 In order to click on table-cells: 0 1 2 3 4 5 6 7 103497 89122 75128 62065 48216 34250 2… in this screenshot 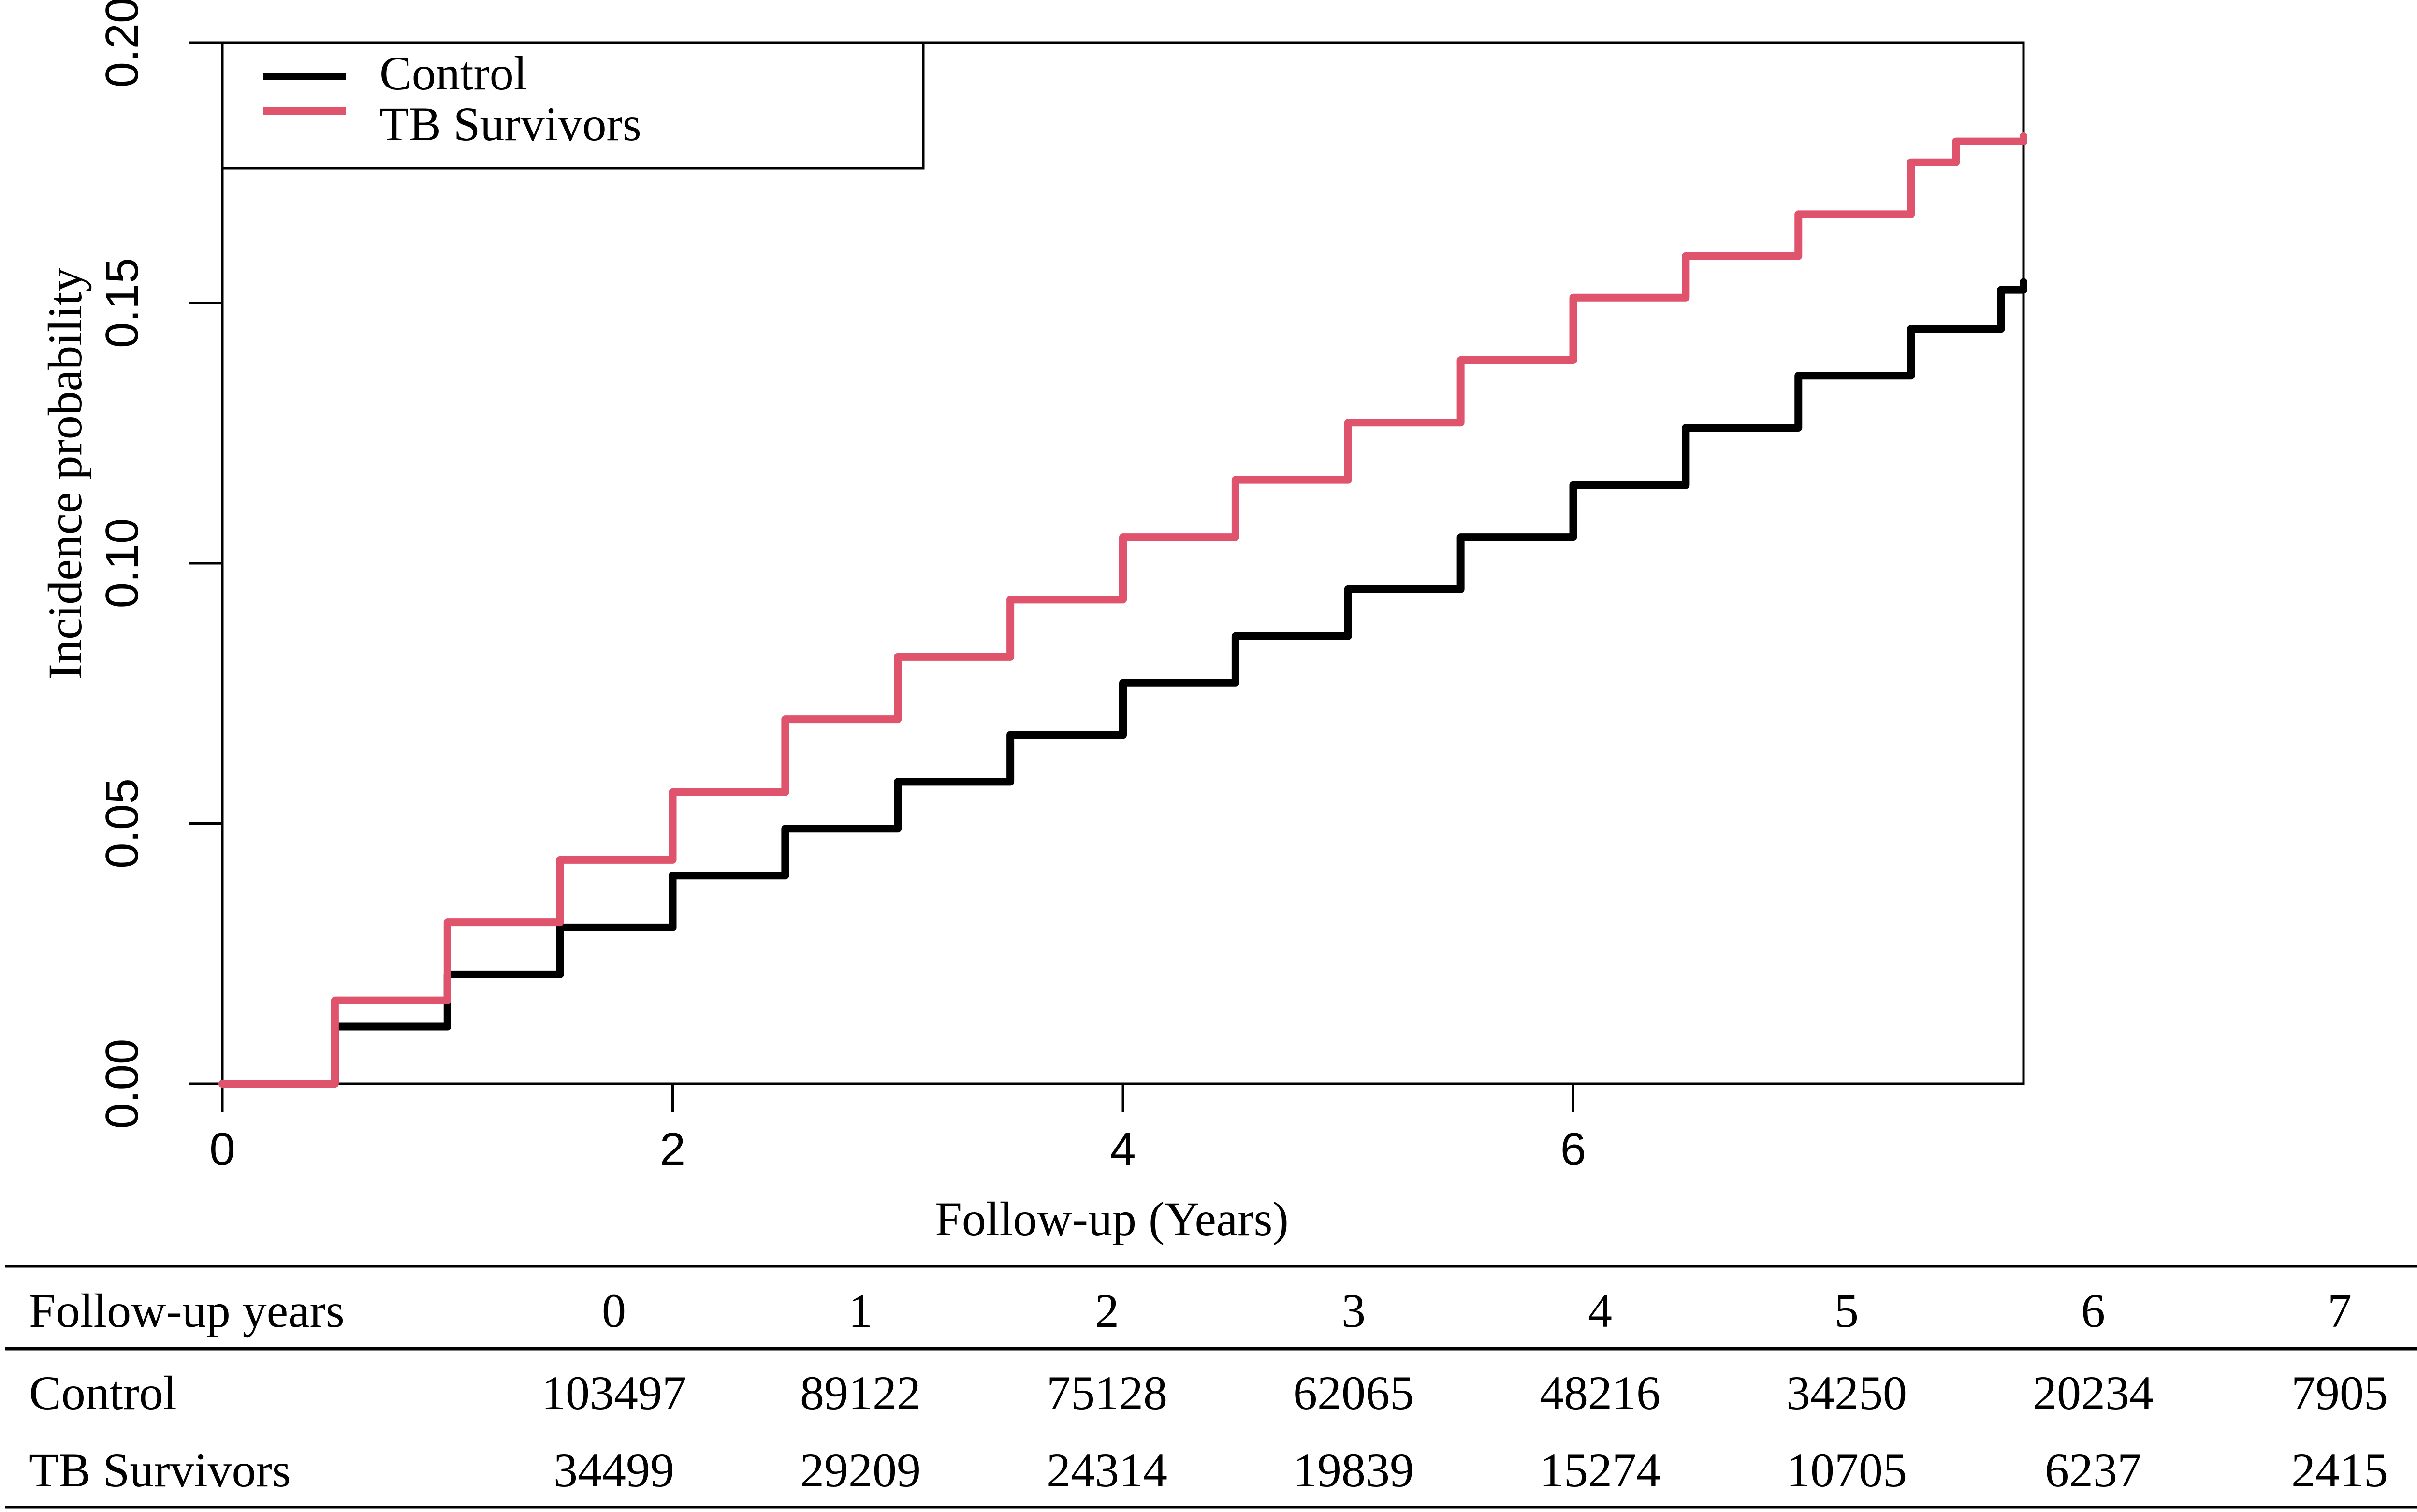, I will do `click(1464, 1390)`.